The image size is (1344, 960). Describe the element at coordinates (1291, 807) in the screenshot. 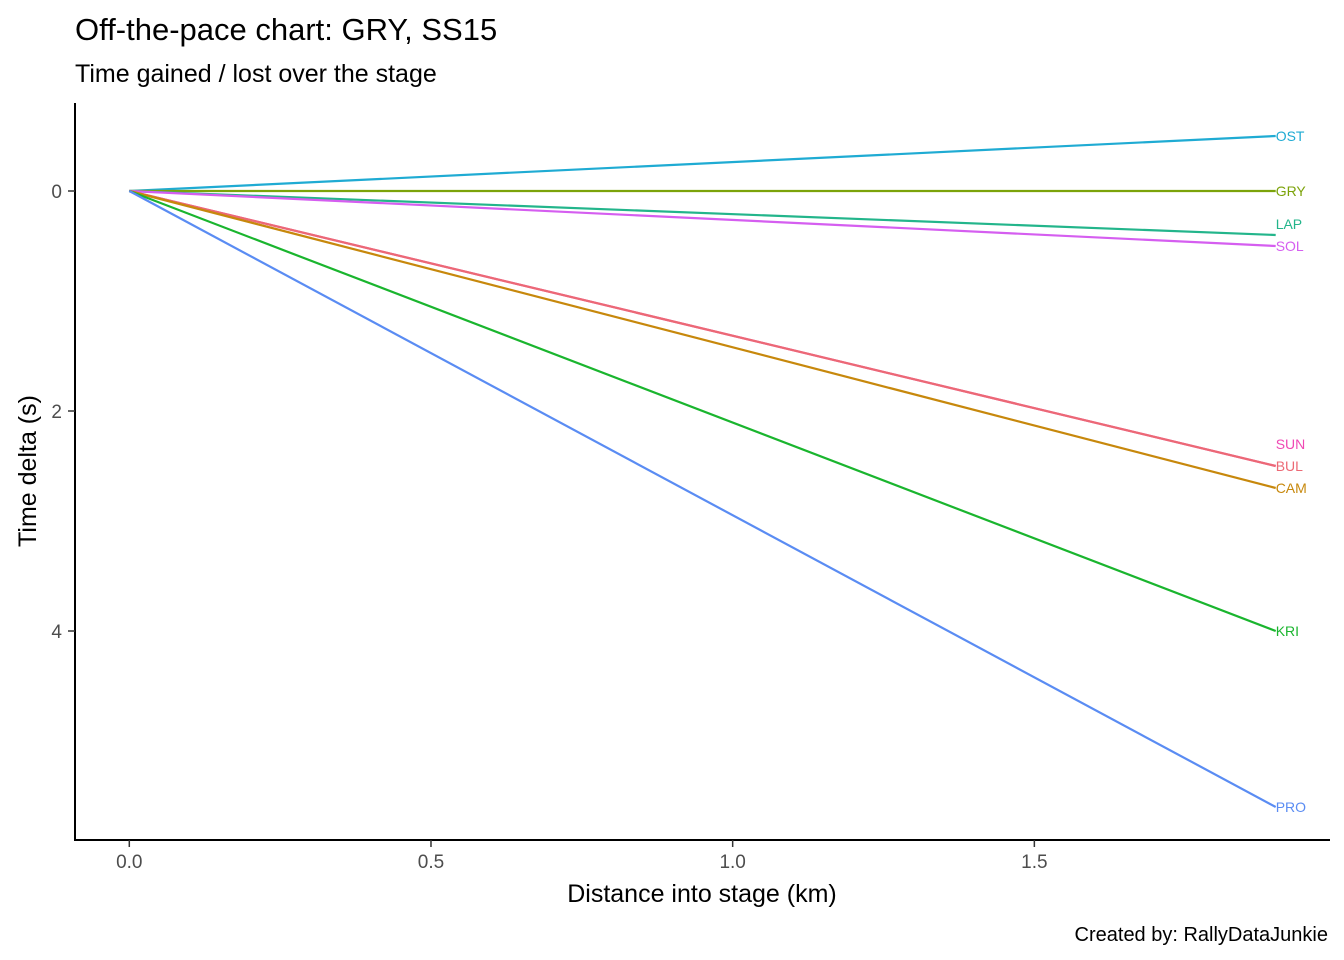

I see `series-label-pro: PRO` at that location.